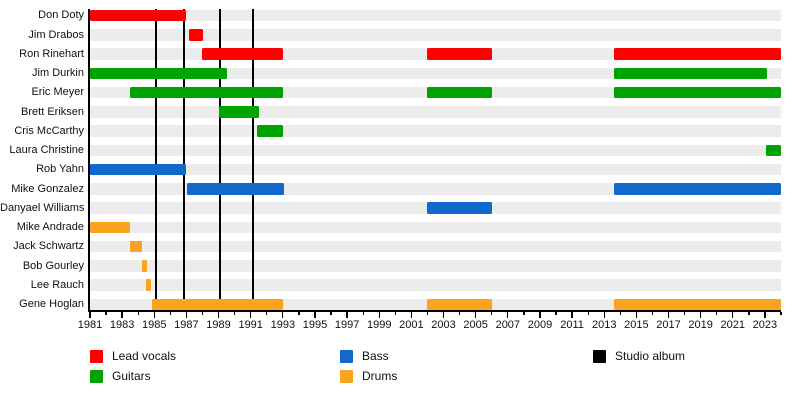 Image resolution: width=800 pixels, height=400 pixels. What do you see at coordinates (96, 356) in the screenshot?
I see `lead-vocals-swatch` at bounding box center [96, 356].